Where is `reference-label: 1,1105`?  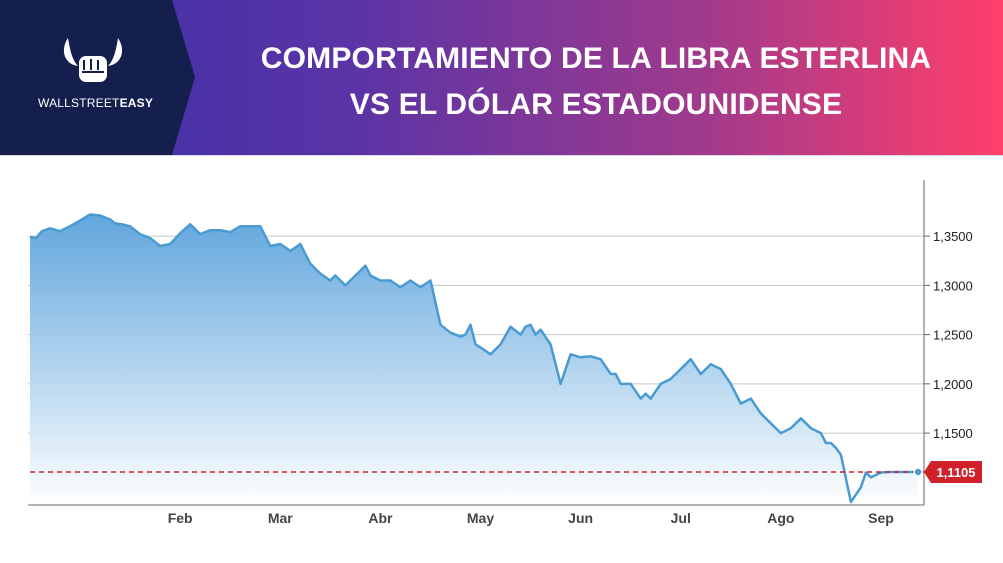
reference-label: 1,1105 is located at coordinates (955, 472).